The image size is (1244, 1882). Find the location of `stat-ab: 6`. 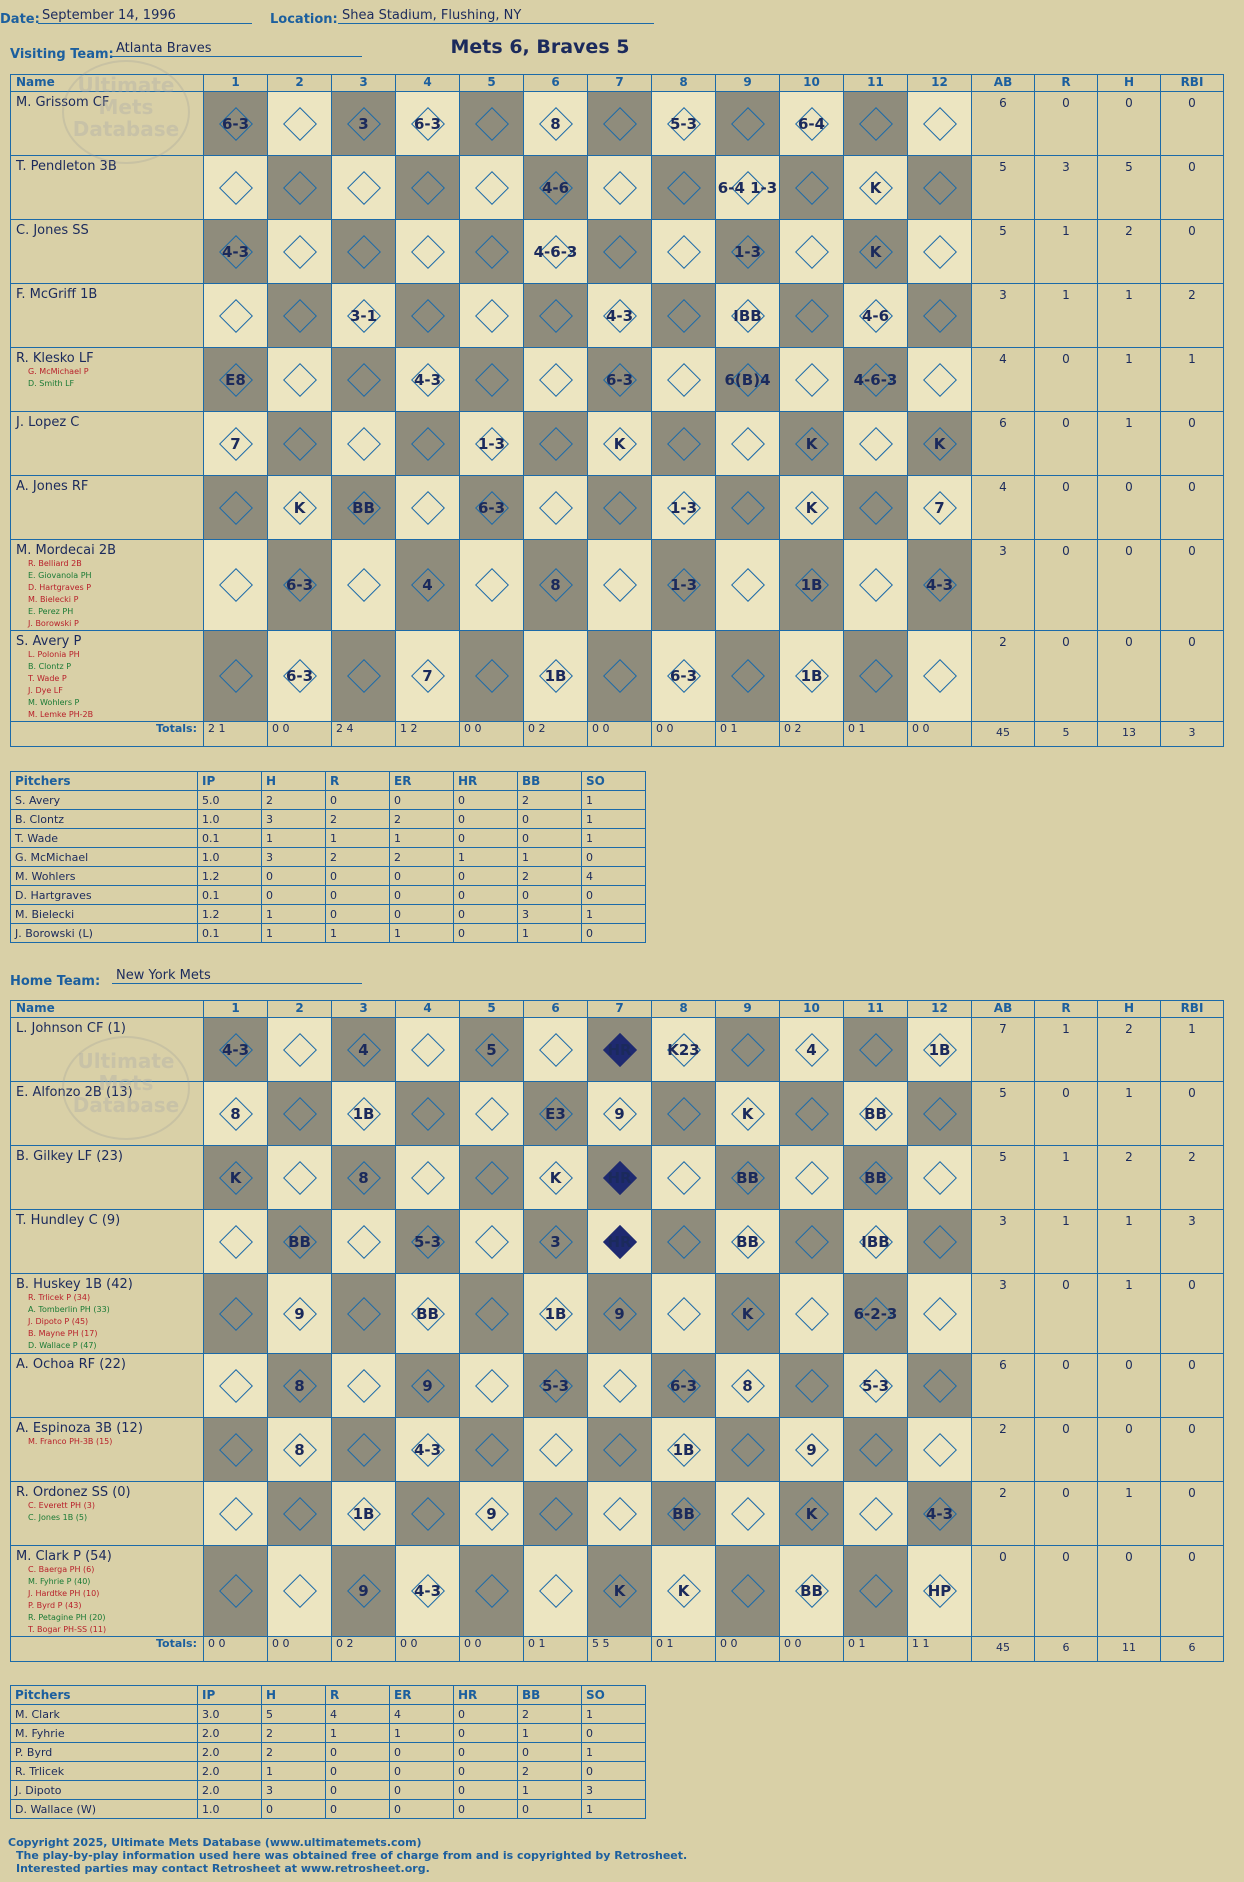

stat-ab: 6 is located at coordinates (1003, 443).